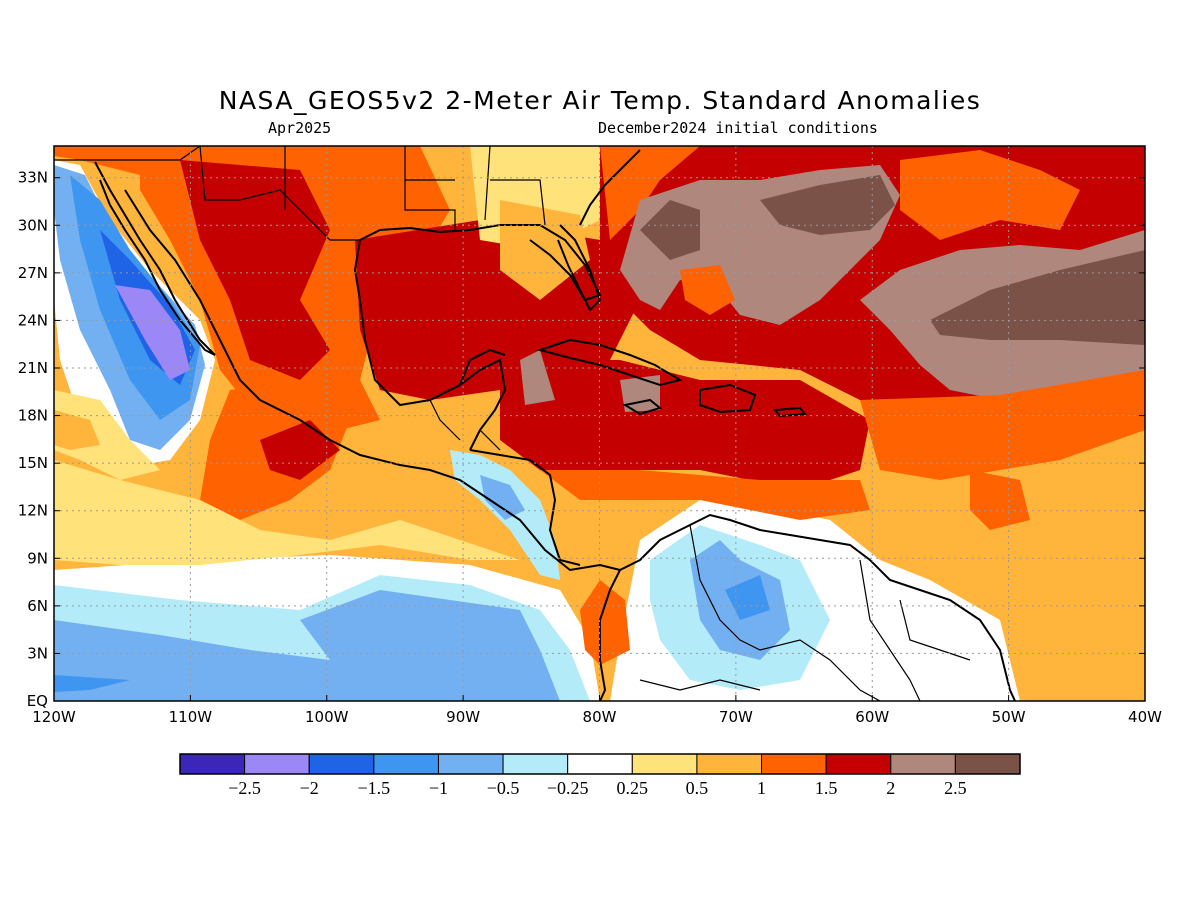  Describe the element at coordinates (152, 332) in the screenshot. I see `baja-extreme-cold` at that location.